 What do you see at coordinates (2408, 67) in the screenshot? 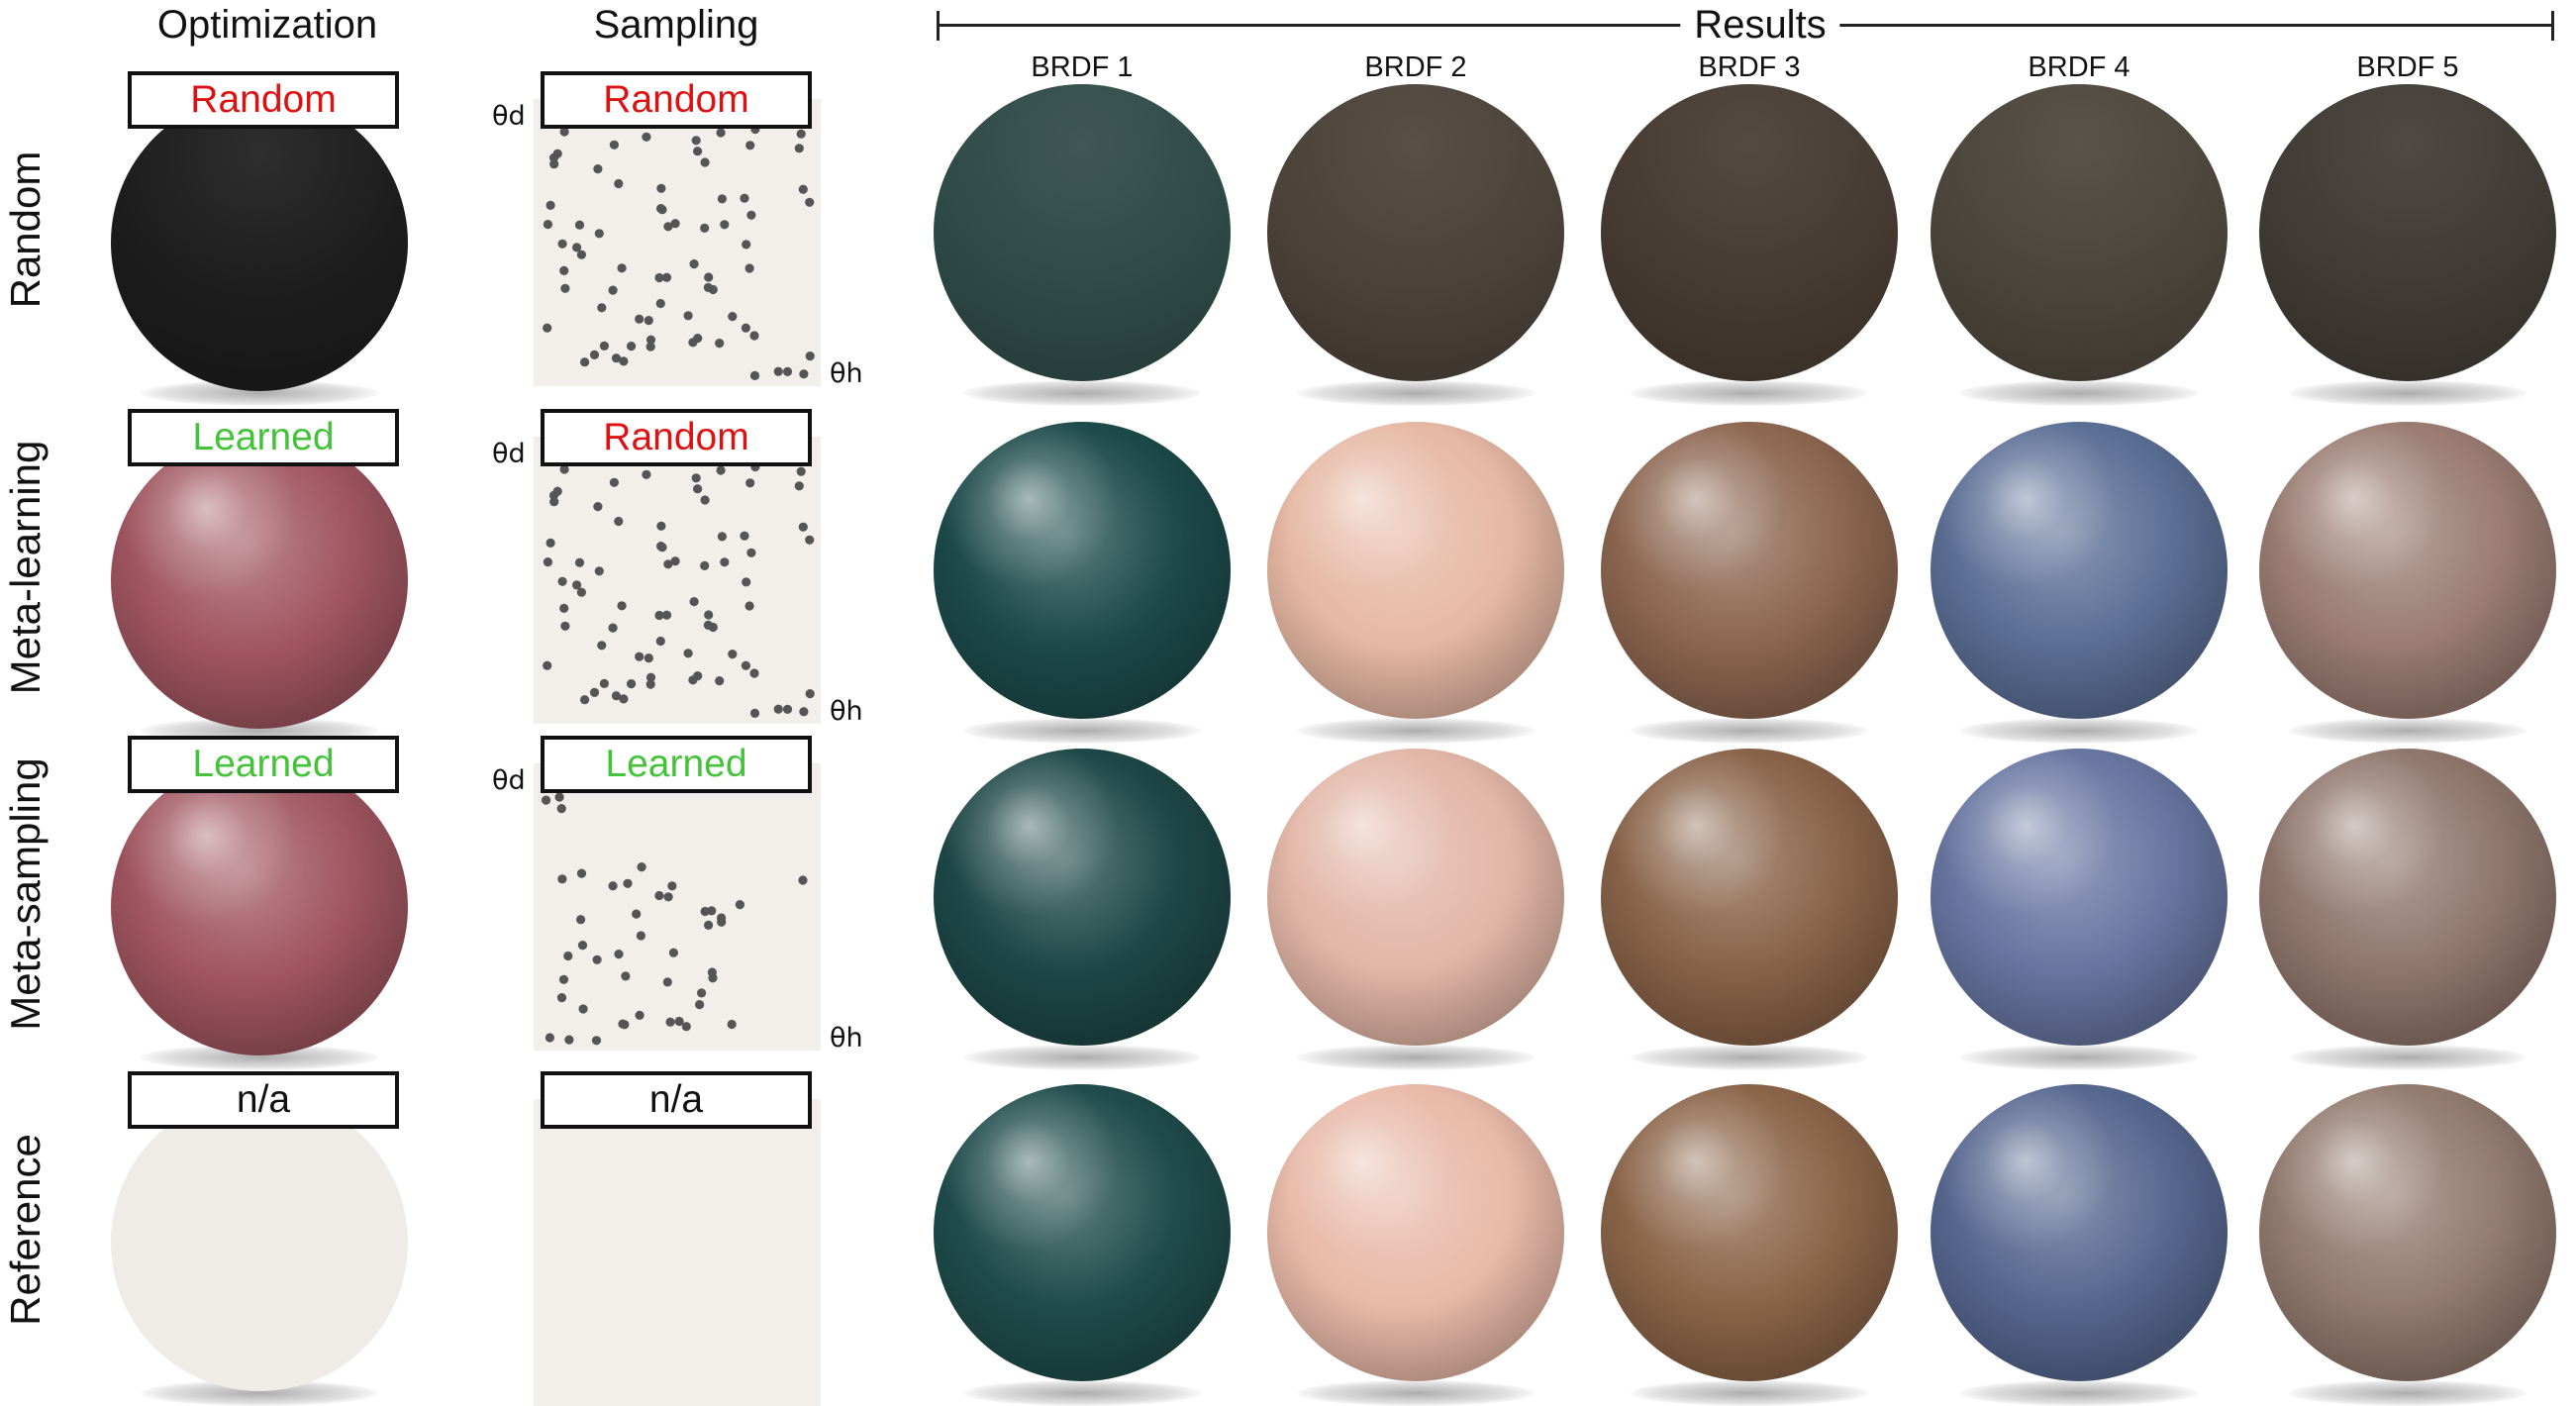
I see `brdf-label-5: BRDF 5` at bounding box center [2408, 67].